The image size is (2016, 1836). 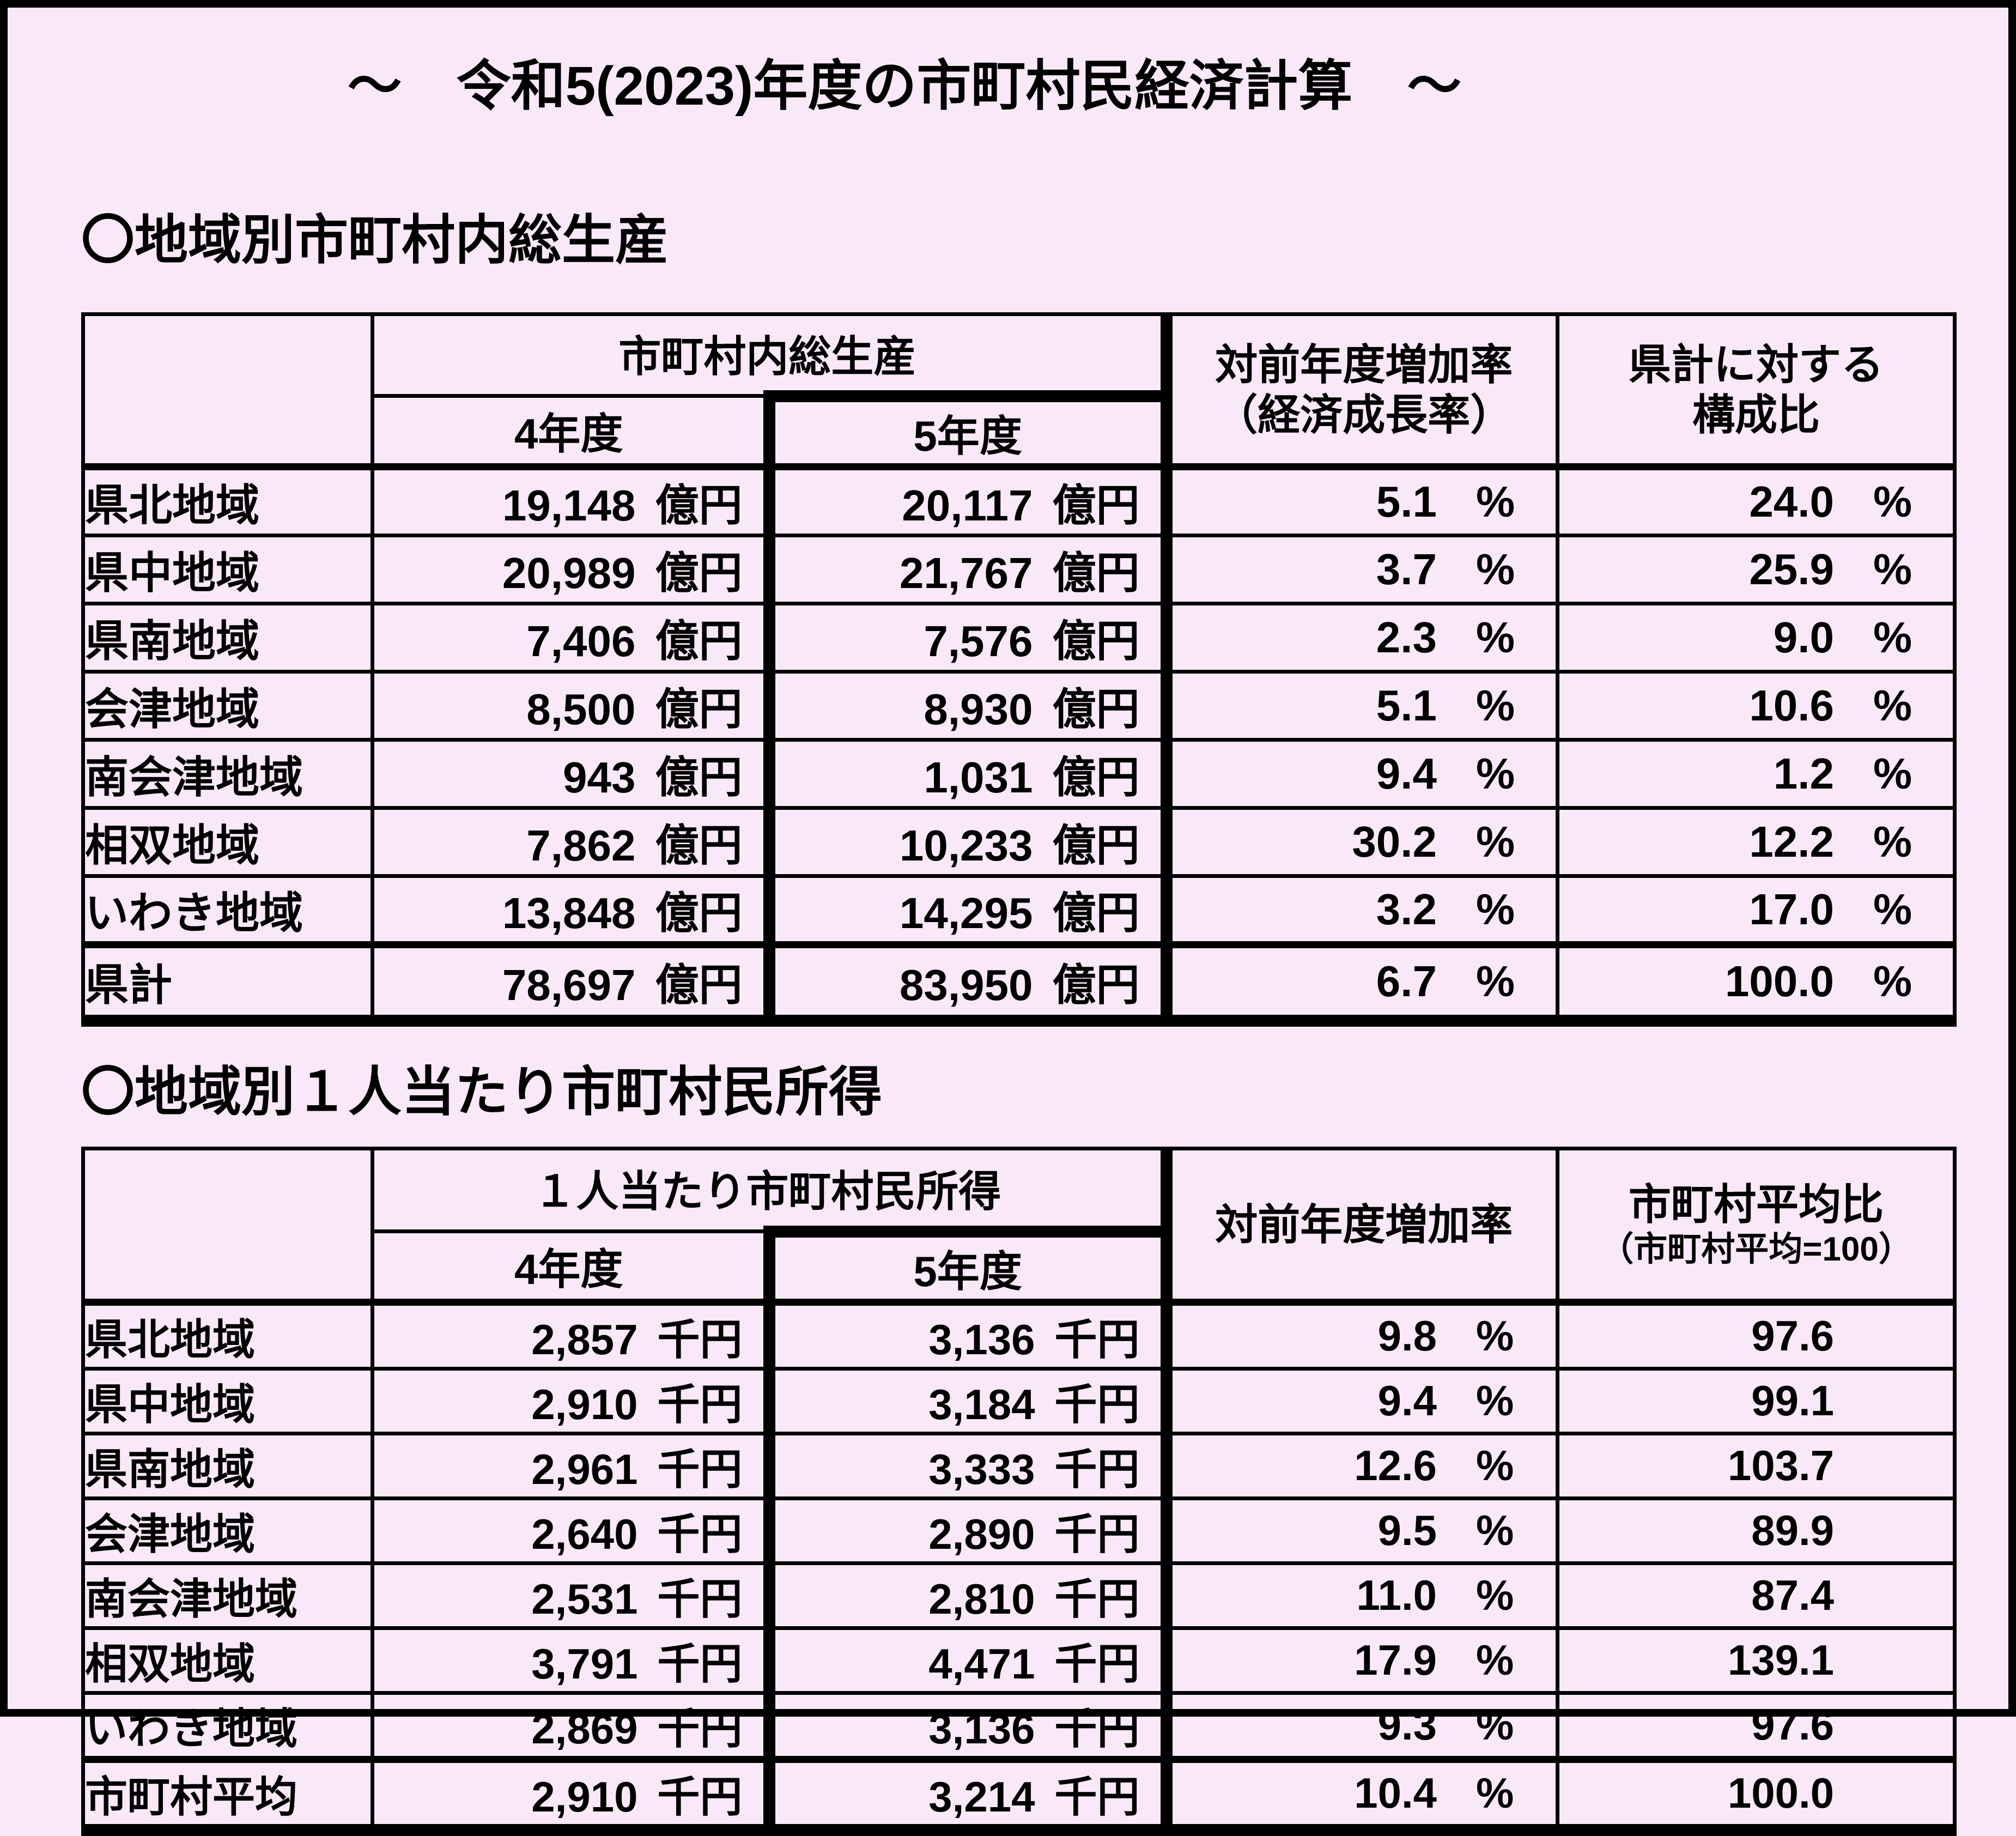 What do you see at coordinates (1756, 569) in the screenshot?
I see `gdp-share-value-cell: 25.9%` at bounding box center [1756, 569].